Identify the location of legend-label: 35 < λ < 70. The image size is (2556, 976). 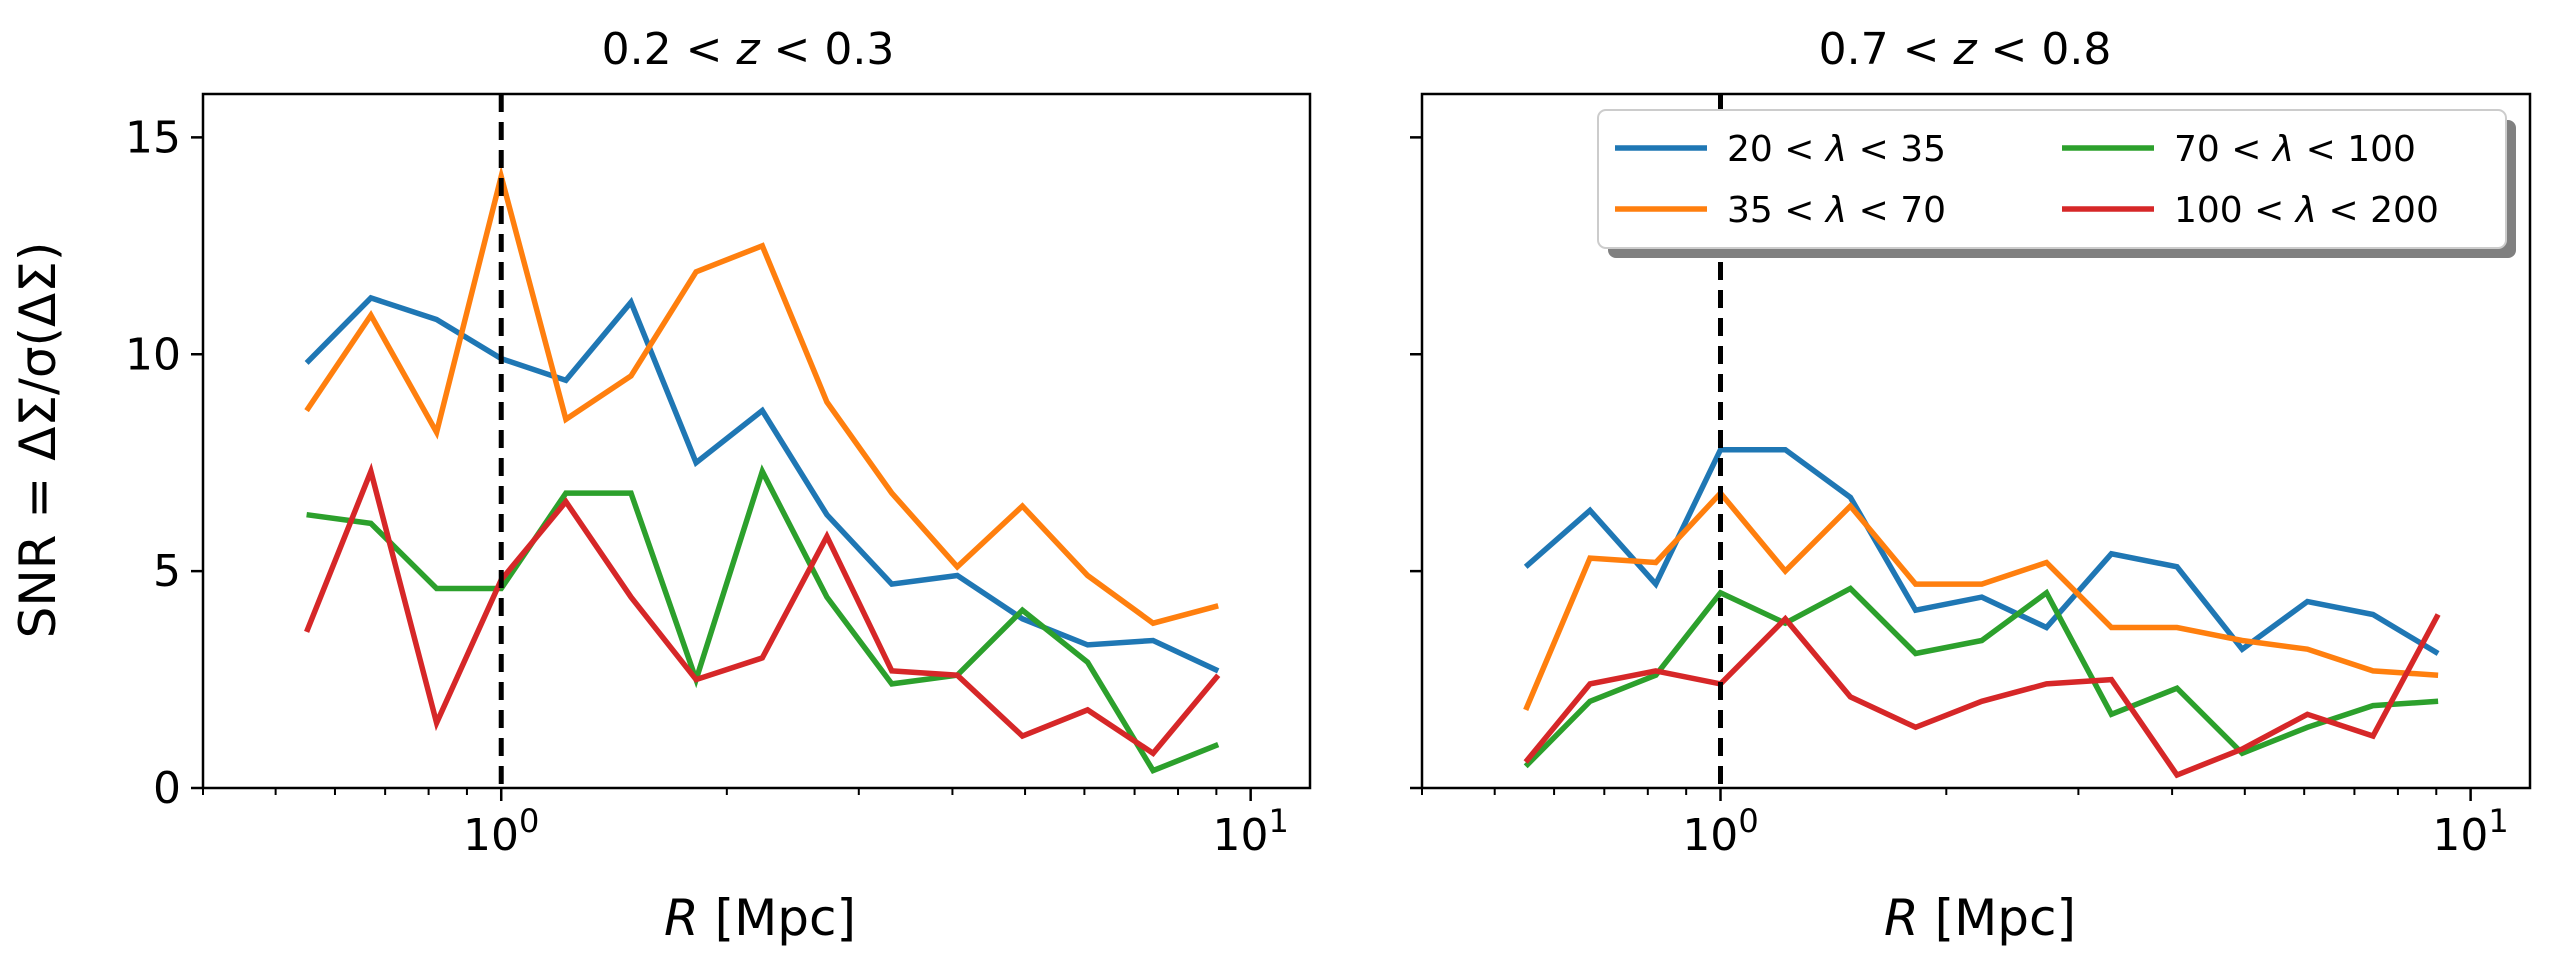
(1836, 210).